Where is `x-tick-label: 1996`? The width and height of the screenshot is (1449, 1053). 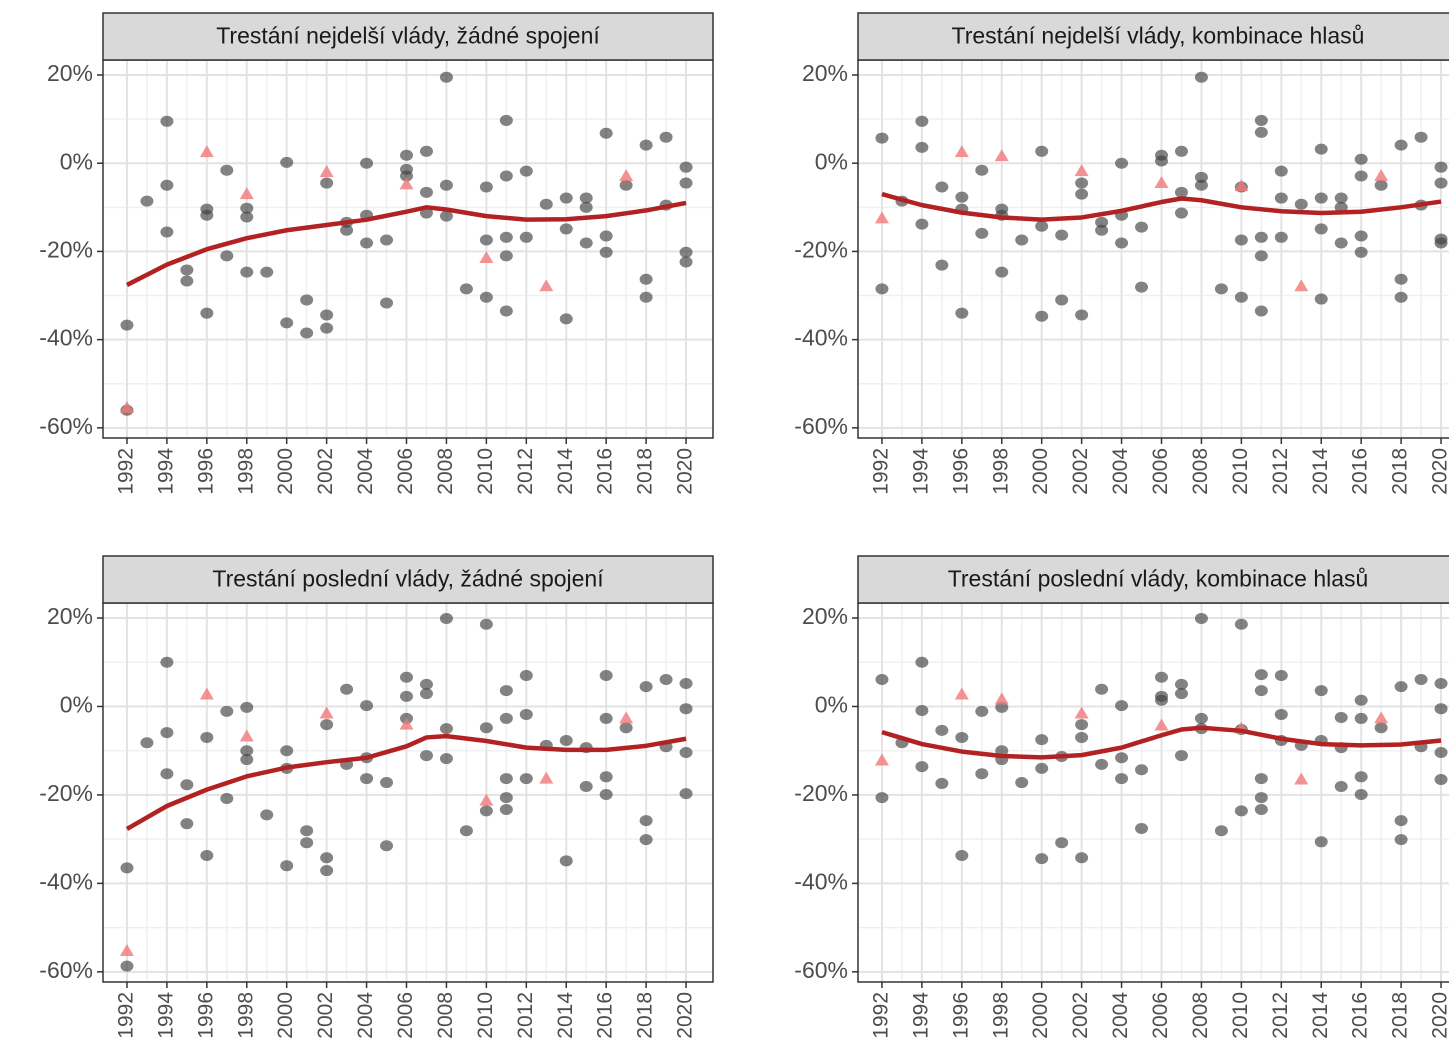 x-tick-label: 1996 is located at coordinates (960, 1015).